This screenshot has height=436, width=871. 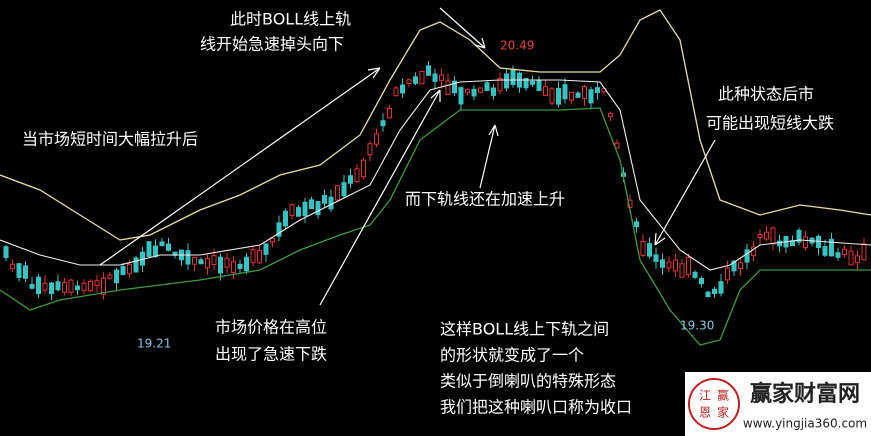 I want to click on annotation: 而下轨线还在加速上升, so click(x=485, y=199).